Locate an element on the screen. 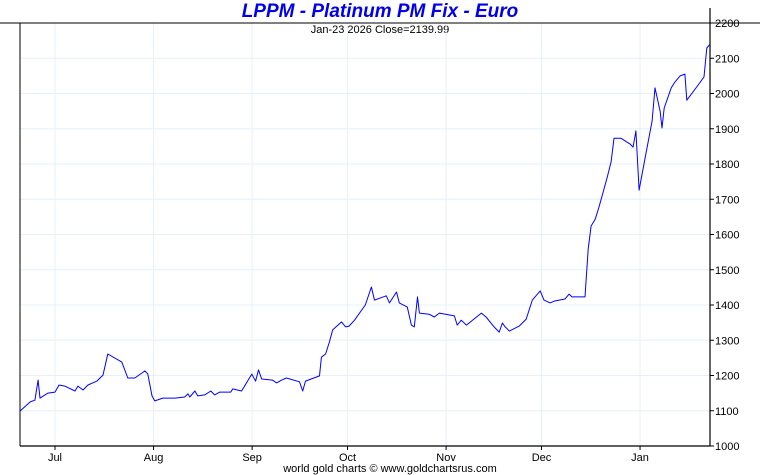 The width and height of the screenshot is (760, 475). chart-subtitle: Jan-23 2026 Close=2139.99 is located at coordinates (380, 30).